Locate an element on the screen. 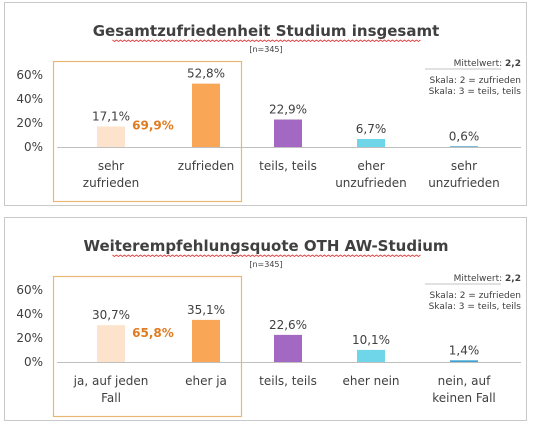 Image resolution: width=533 pixels, height=424 pixels. category-label: Fall is located at coordinates (111, 398).